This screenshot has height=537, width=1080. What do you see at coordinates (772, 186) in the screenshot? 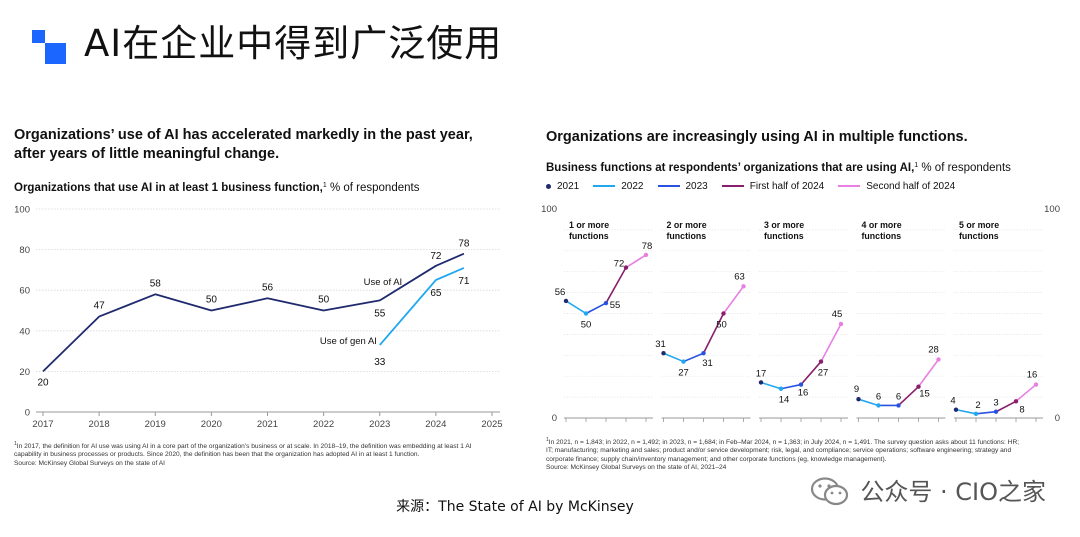
I see `legend-item-first-half-2024: First half of 2024` at bounding box center [772, 186].